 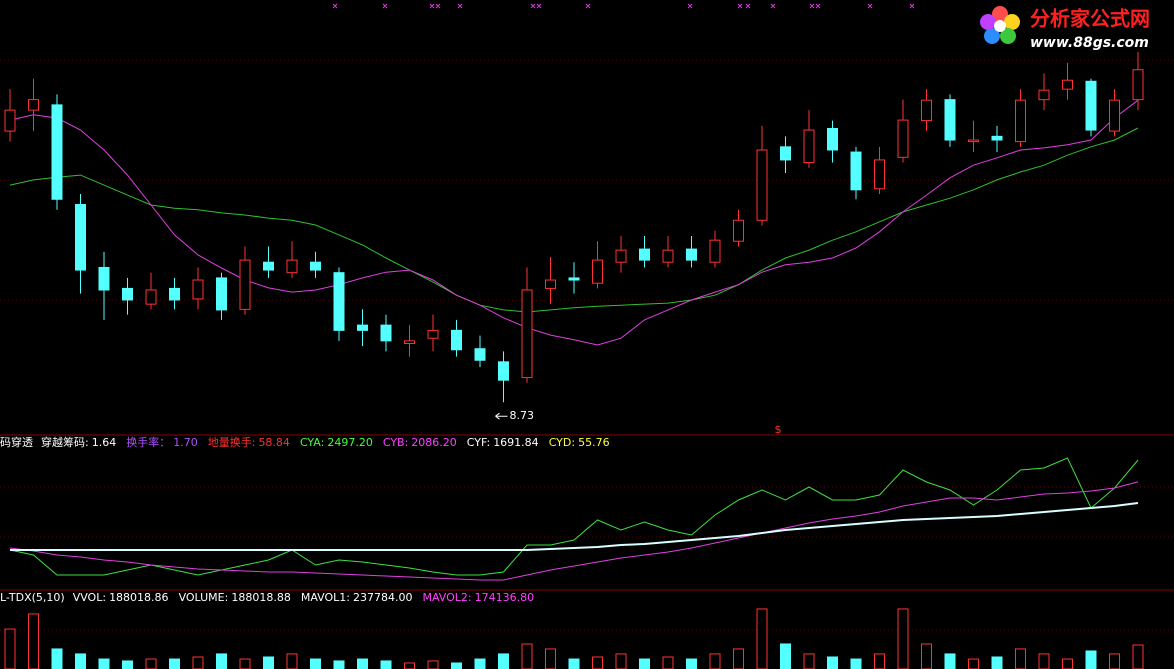 I want to click on readout-value: 188018.88, so click(x=261, y=597).